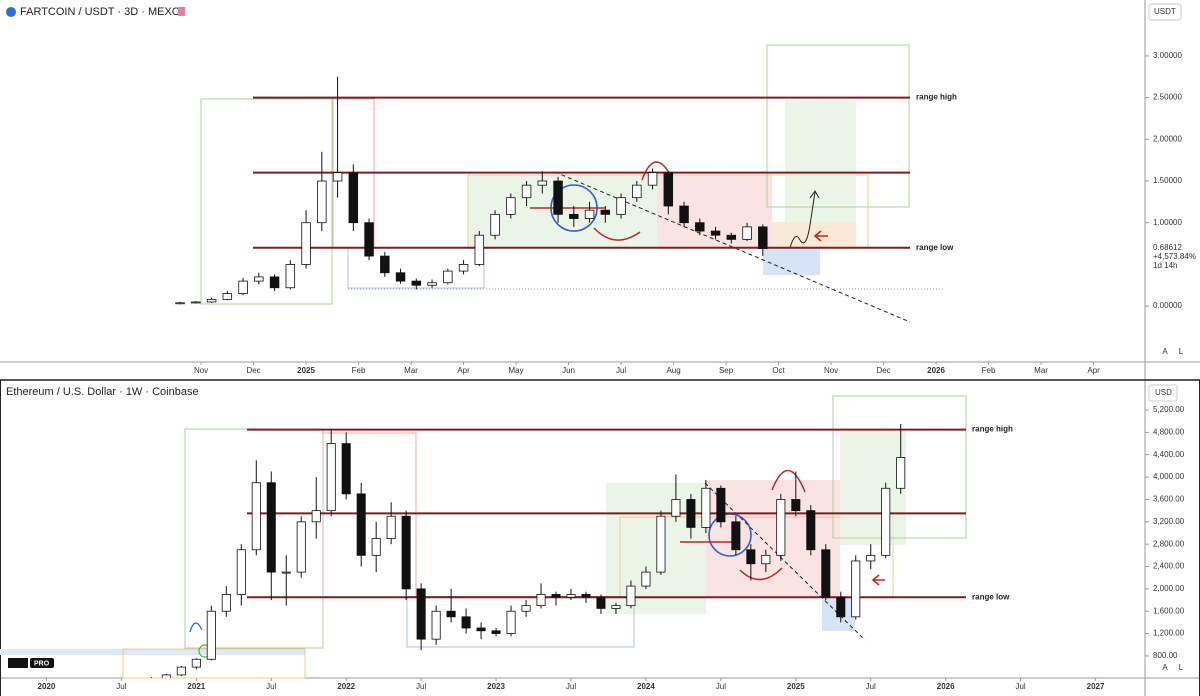 The height and width of the screenshot is (696, 1200). Describe the element at coordinates (102, 392) in the screenshot. I see `chart-title: Ethereum / U.S. Dollar · 1W · Coinbase` at that location.